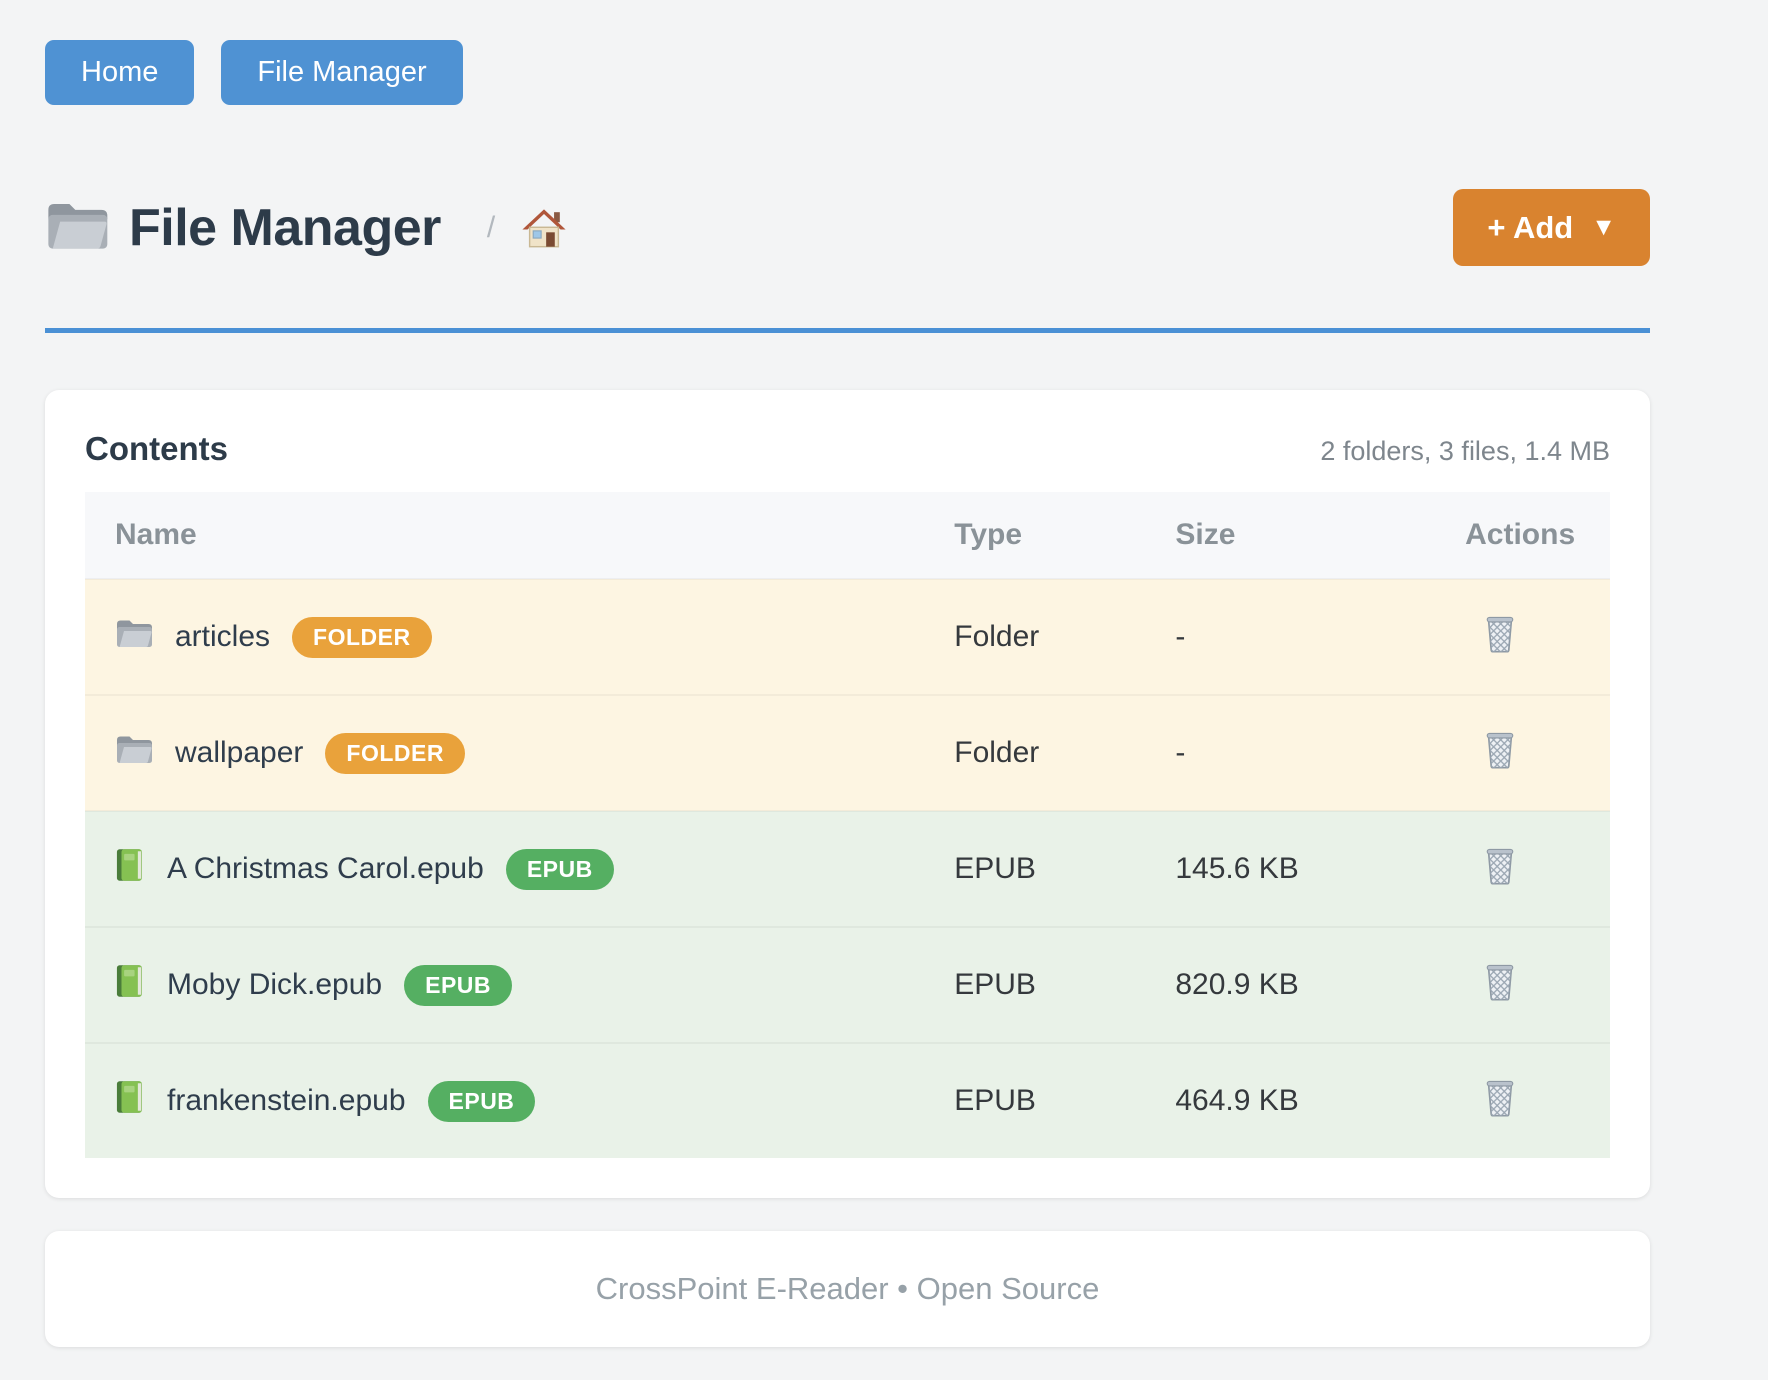  I want to click on folder-link: articles FOLDER, so click(519, 637).